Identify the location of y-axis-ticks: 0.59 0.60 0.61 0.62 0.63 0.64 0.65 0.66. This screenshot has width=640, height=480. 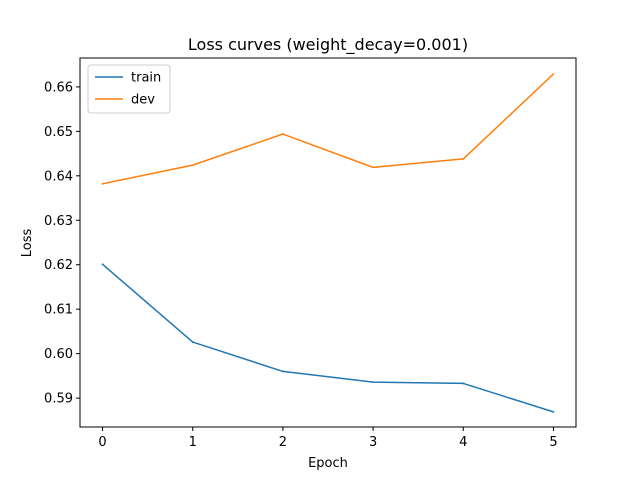
(62, 243).